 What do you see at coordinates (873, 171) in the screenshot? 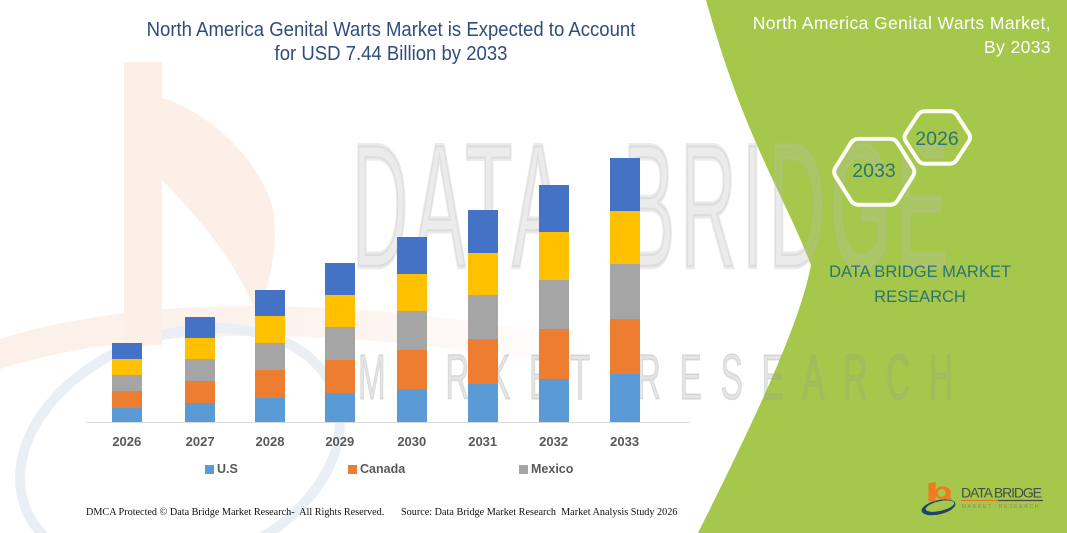
I see `svg-text: 2033` at bounding box center [873, 171].